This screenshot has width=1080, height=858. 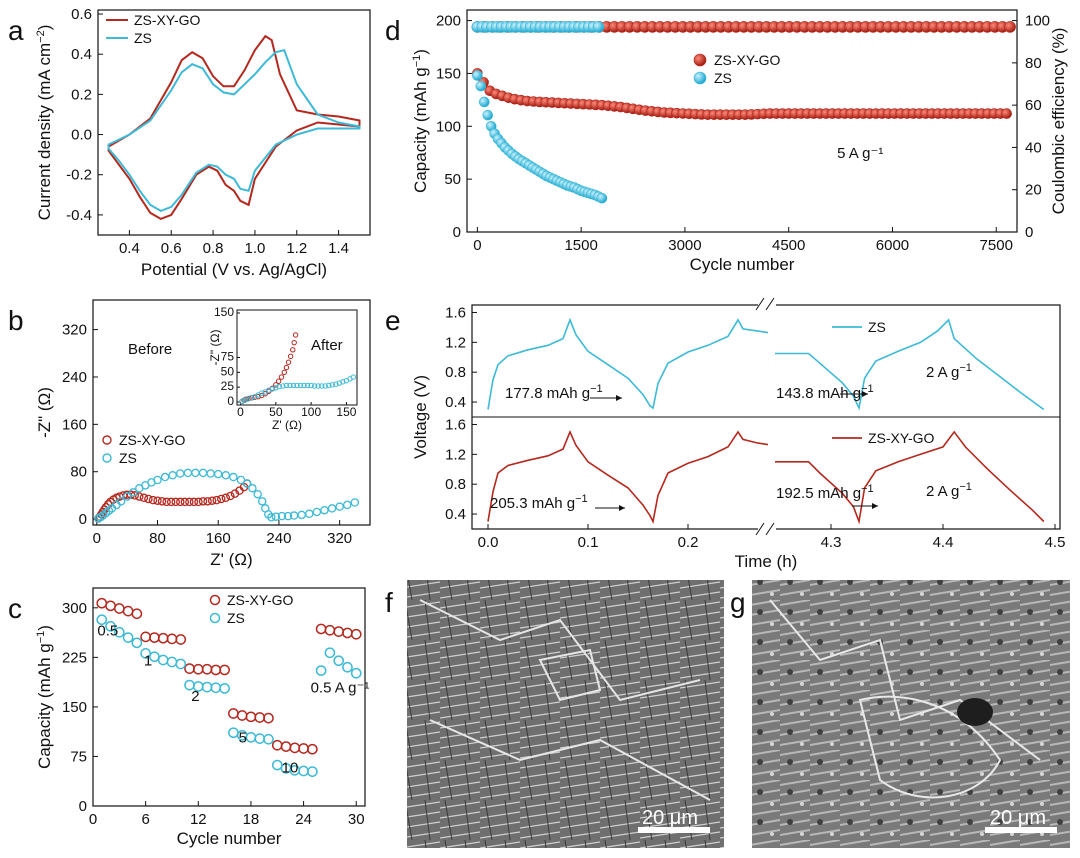 I want to click on chart-d-legend-marker, so click(x=700, y=60).